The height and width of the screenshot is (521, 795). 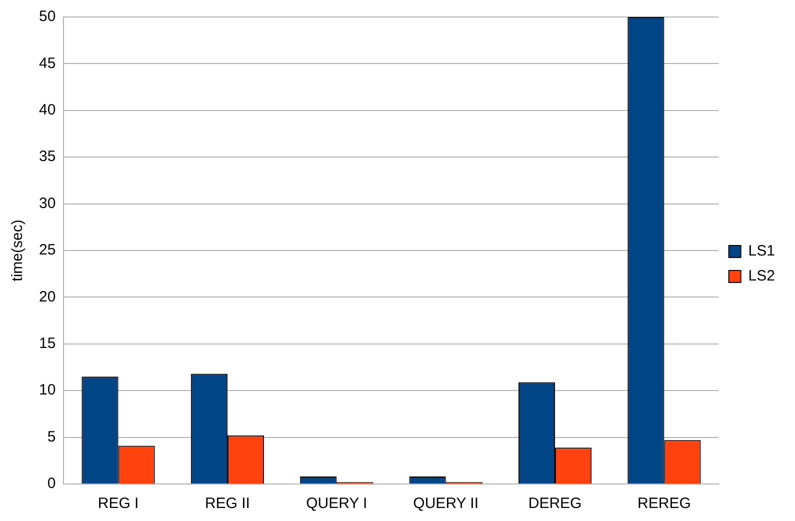 What do you see at coordinates (51, 483) in the screenshot?
I see `y-tick-label: 0` at bounding box center [51, 483].